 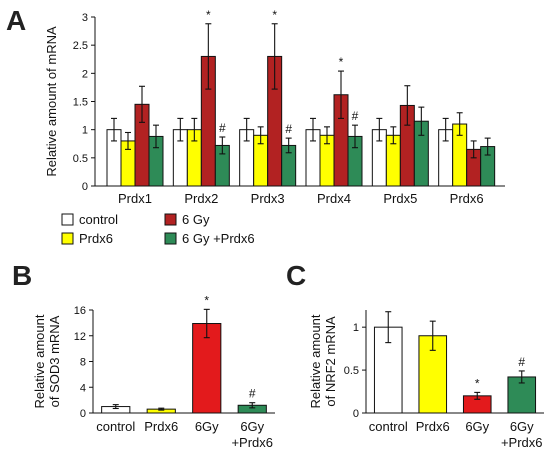 What do you see at coordinates (85, 187) in the screenshot?
I see `chart-a-y-tick-label: 0` at bounding box center [85, 187].